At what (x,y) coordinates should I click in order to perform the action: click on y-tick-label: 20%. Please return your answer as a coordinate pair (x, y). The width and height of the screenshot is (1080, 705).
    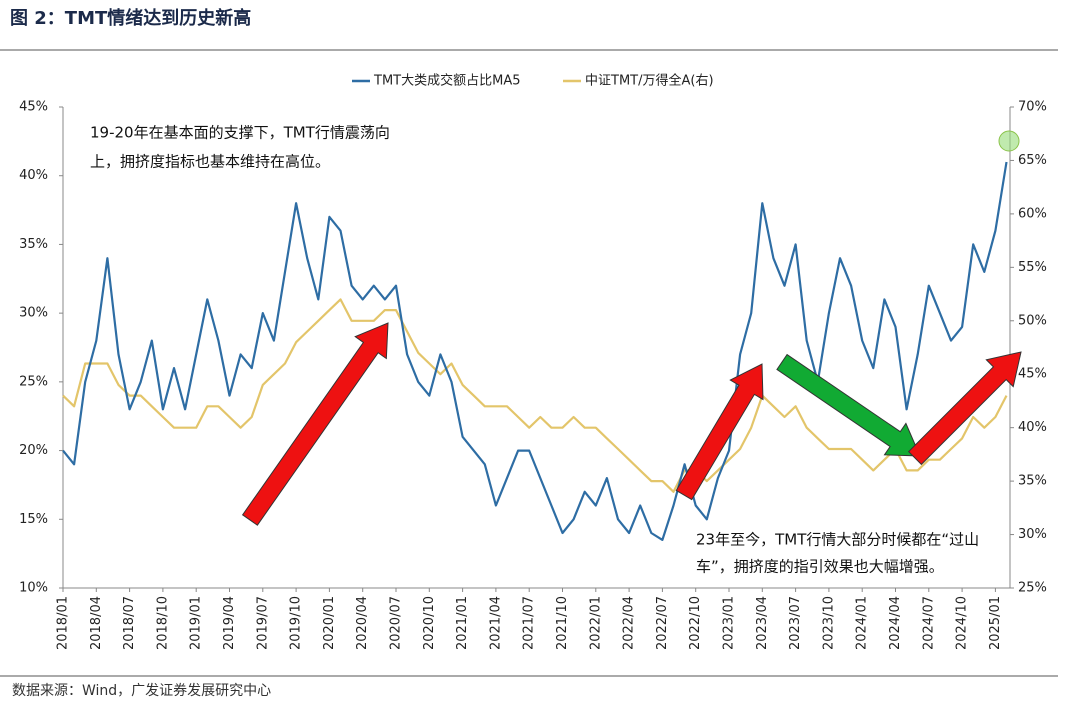
    Looking at the image, I should click on (33, 450).